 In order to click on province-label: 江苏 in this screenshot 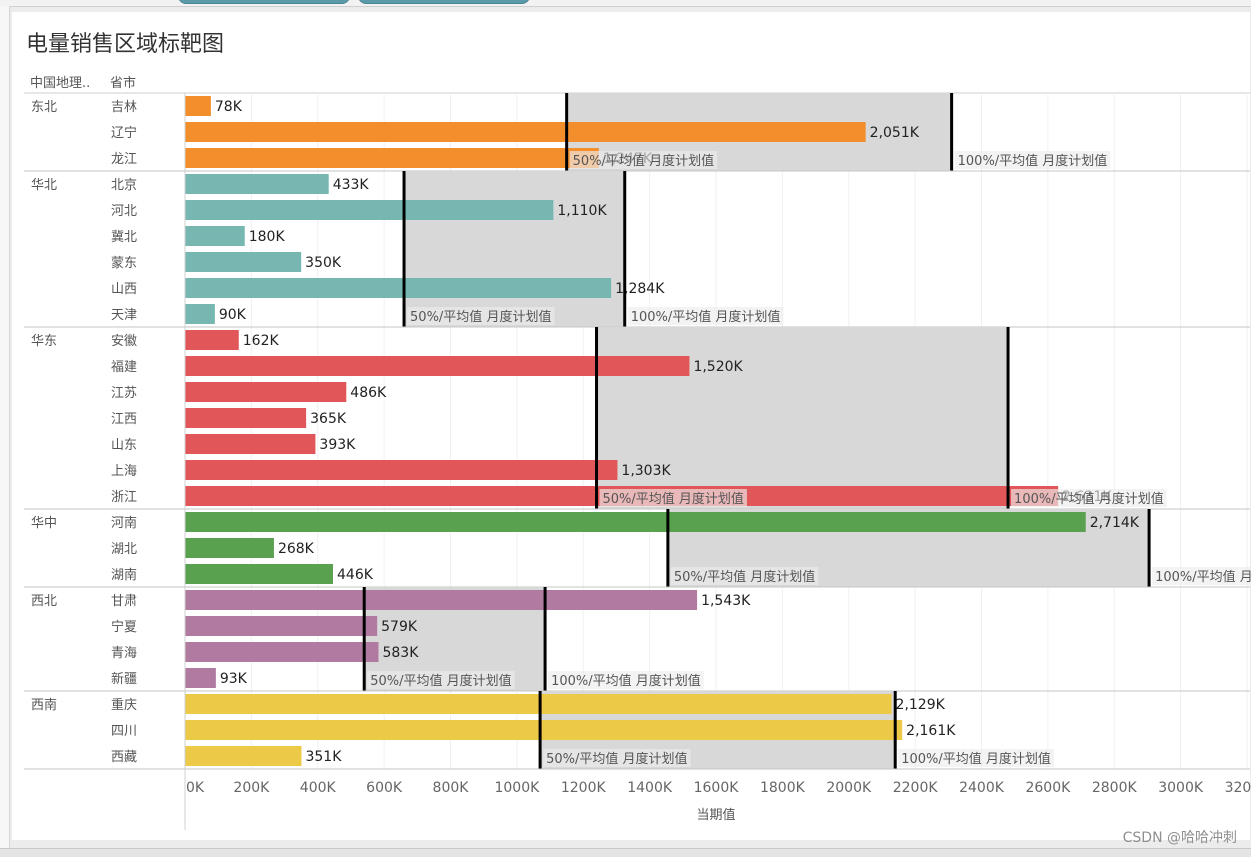, I will do `click(124, 393)`.